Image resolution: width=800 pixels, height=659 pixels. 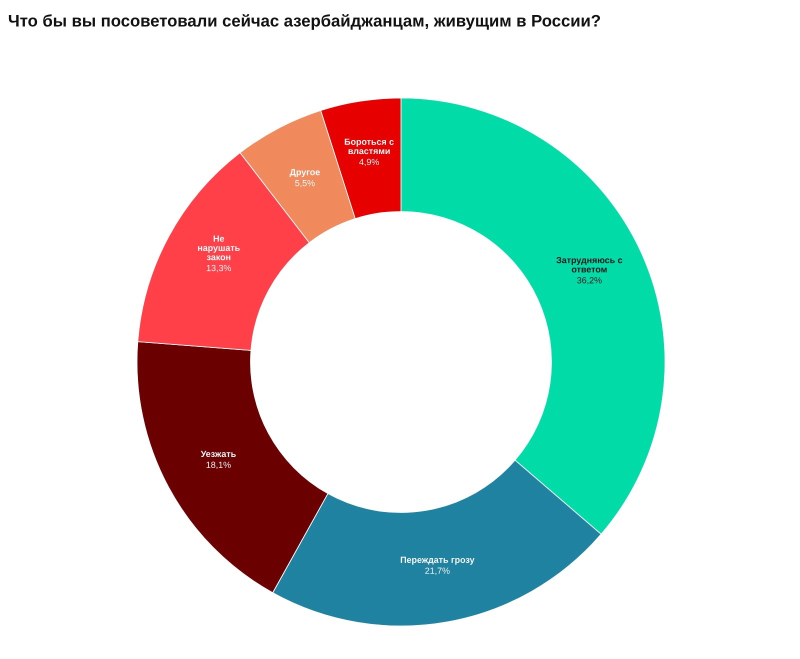 I want to click on data-label: 36,2%, so click(x=589, y=280).